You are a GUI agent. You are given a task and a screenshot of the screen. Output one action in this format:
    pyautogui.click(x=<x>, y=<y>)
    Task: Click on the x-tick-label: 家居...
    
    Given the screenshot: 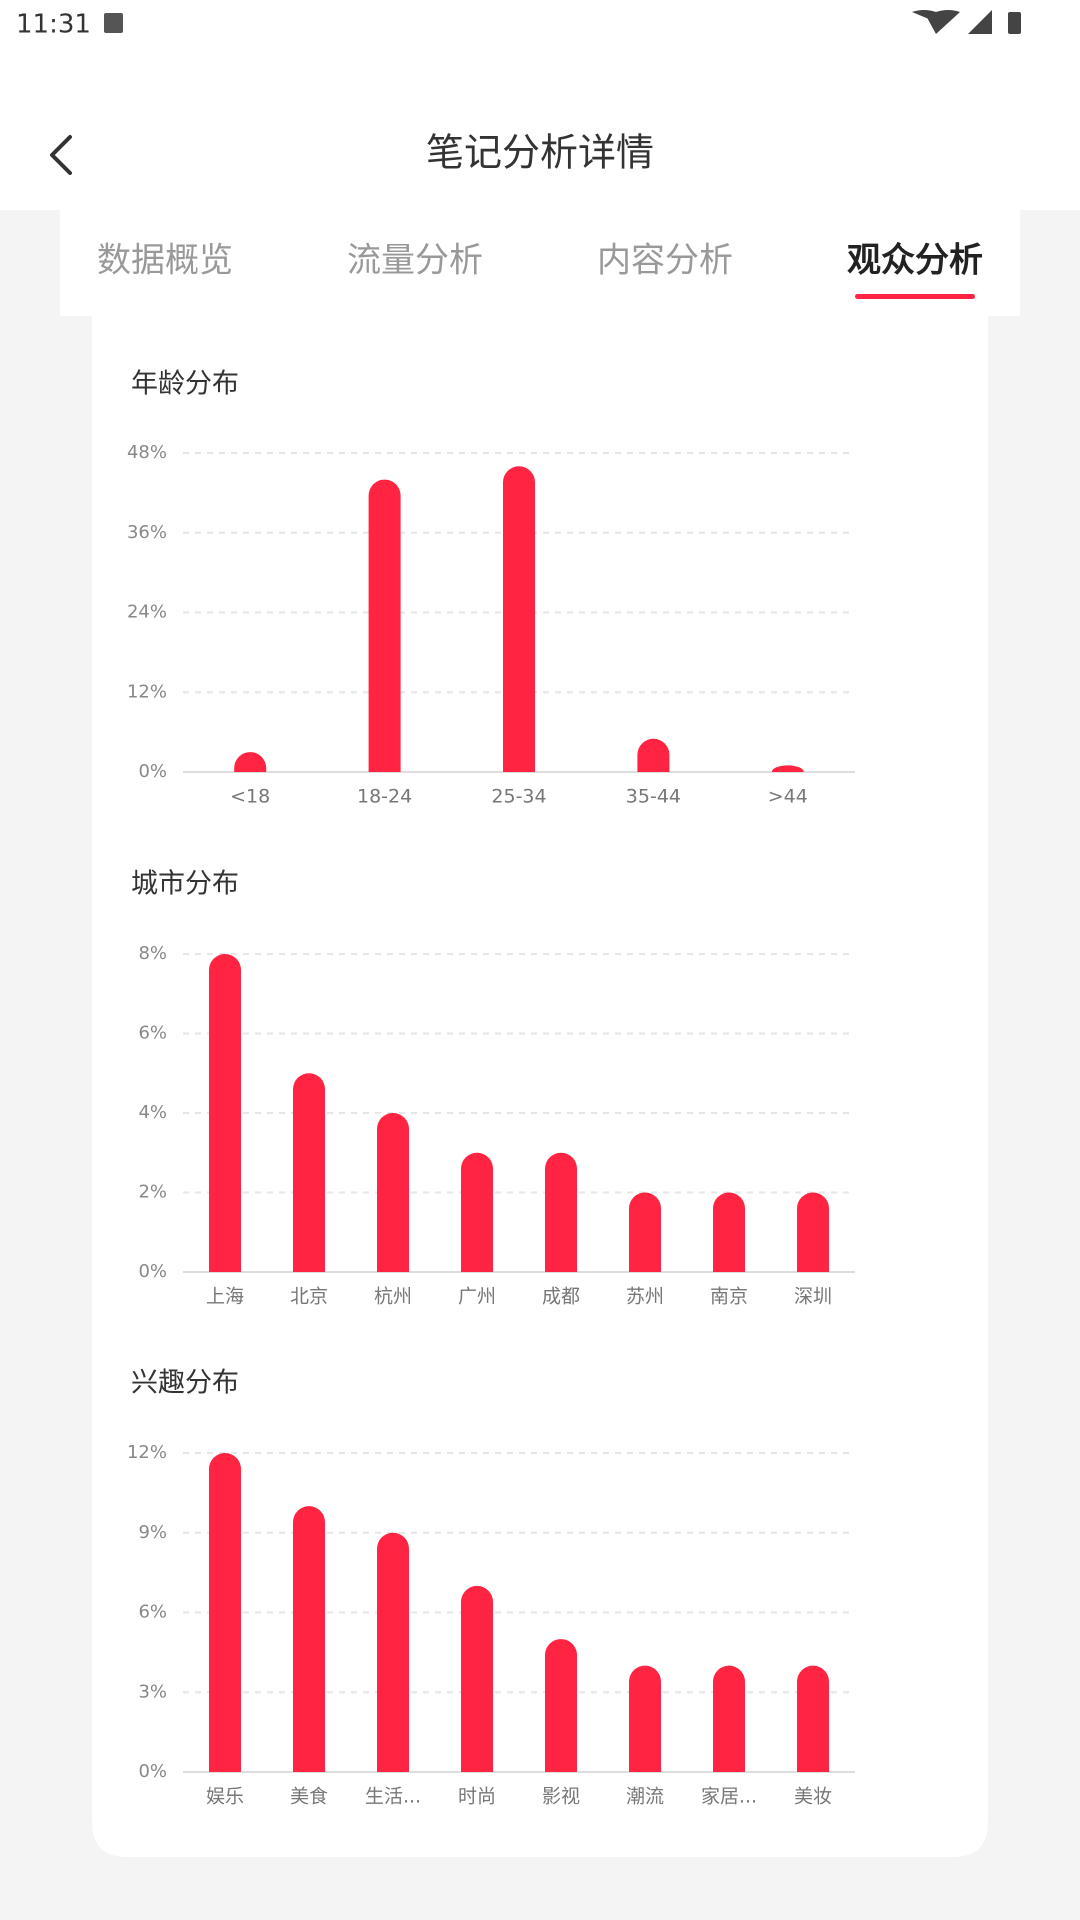 What is the action you would take?
    pyautogui.click(x=729, y=1797)
    